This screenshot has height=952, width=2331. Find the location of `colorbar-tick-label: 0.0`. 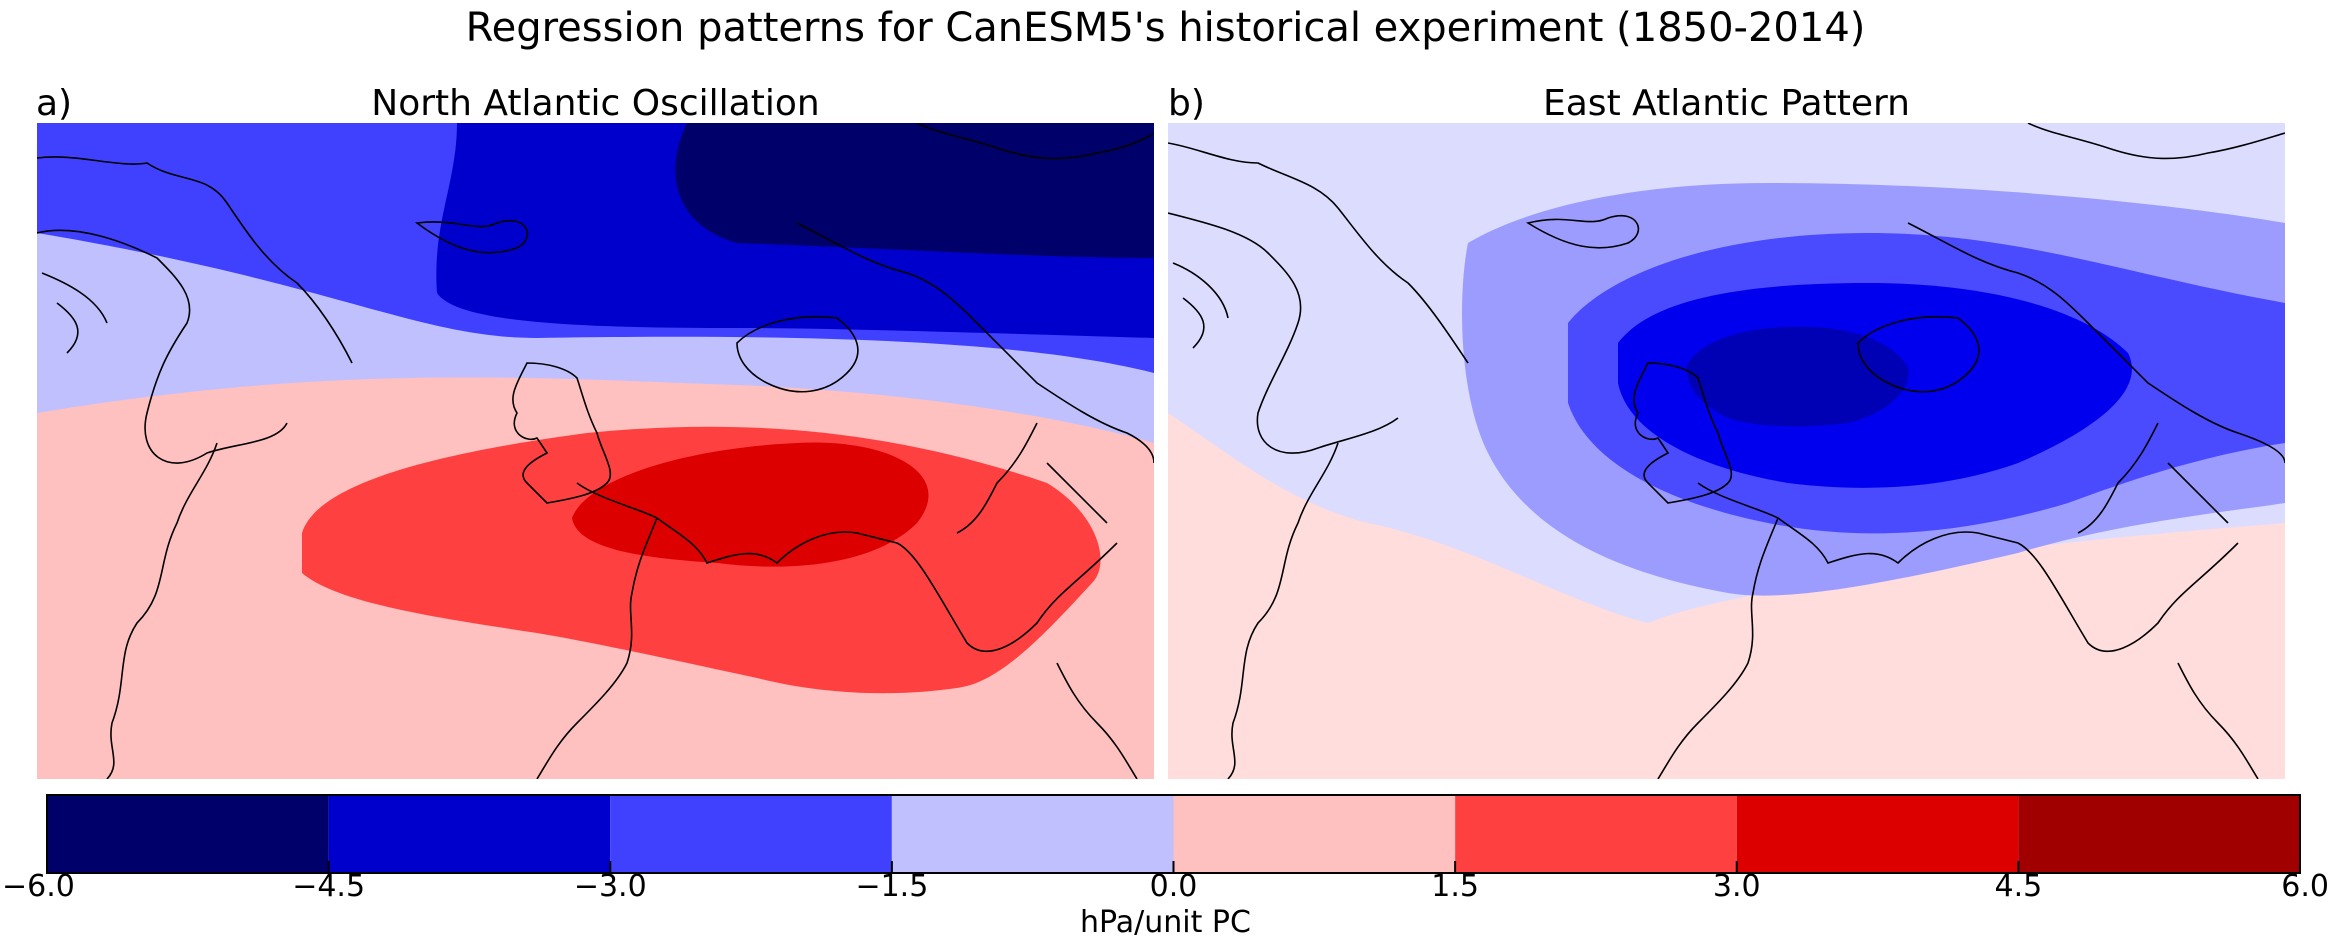

colorbar-tick-label: 0.0 is located at coordinates (1174, 884).